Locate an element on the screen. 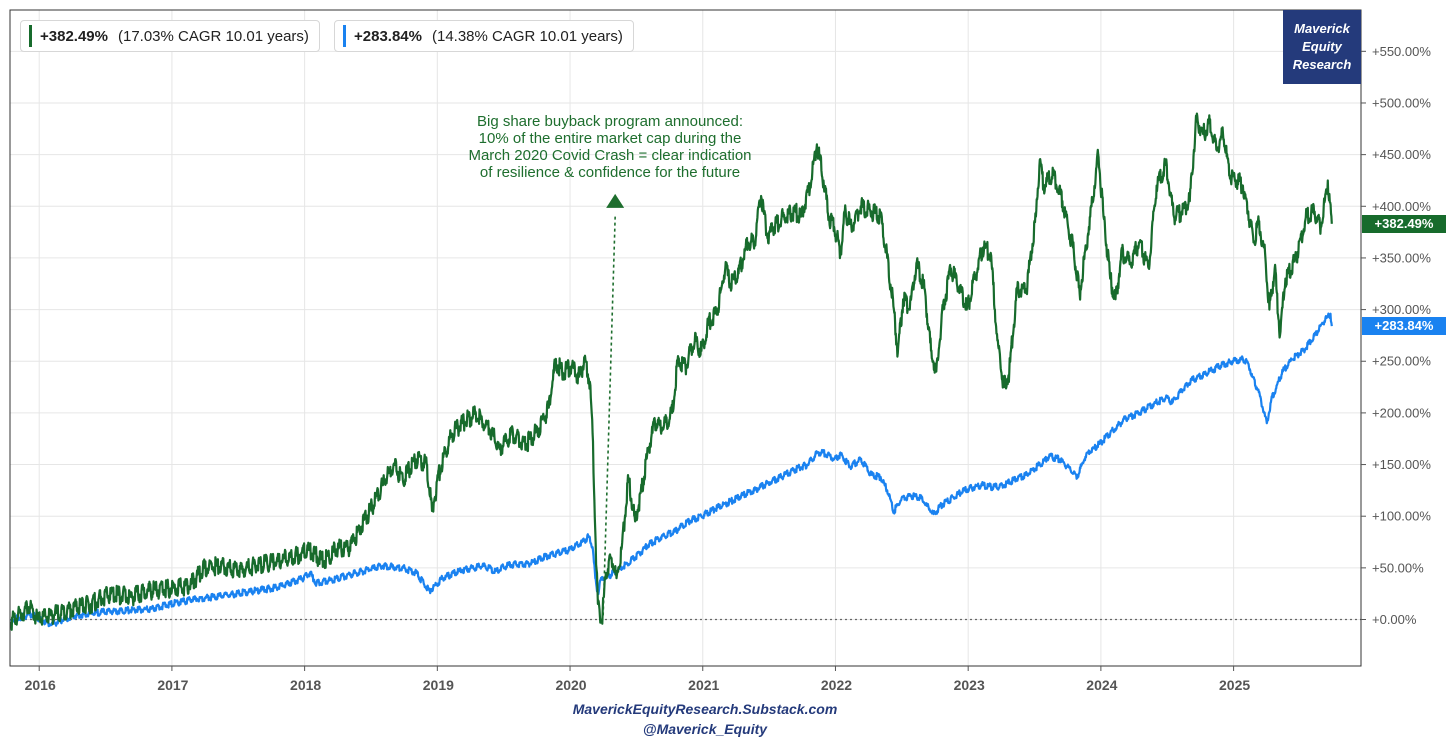  end-tag-blue: +283.84% is located at coordinates (1404, 326).